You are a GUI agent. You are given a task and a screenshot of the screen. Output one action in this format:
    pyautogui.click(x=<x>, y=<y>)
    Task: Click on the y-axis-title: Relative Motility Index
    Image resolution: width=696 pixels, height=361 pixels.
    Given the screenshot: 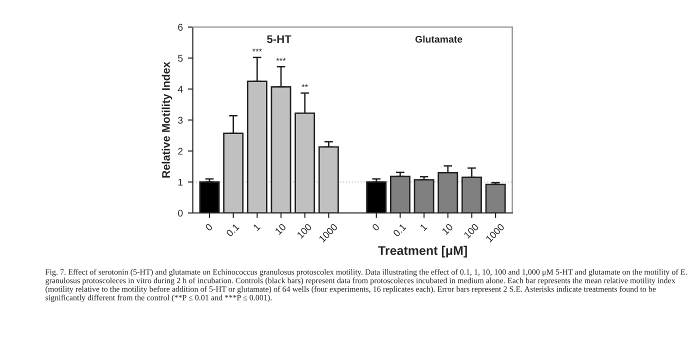 What is the action you would take?
    pyautogui.click(x=167, y=120)
    